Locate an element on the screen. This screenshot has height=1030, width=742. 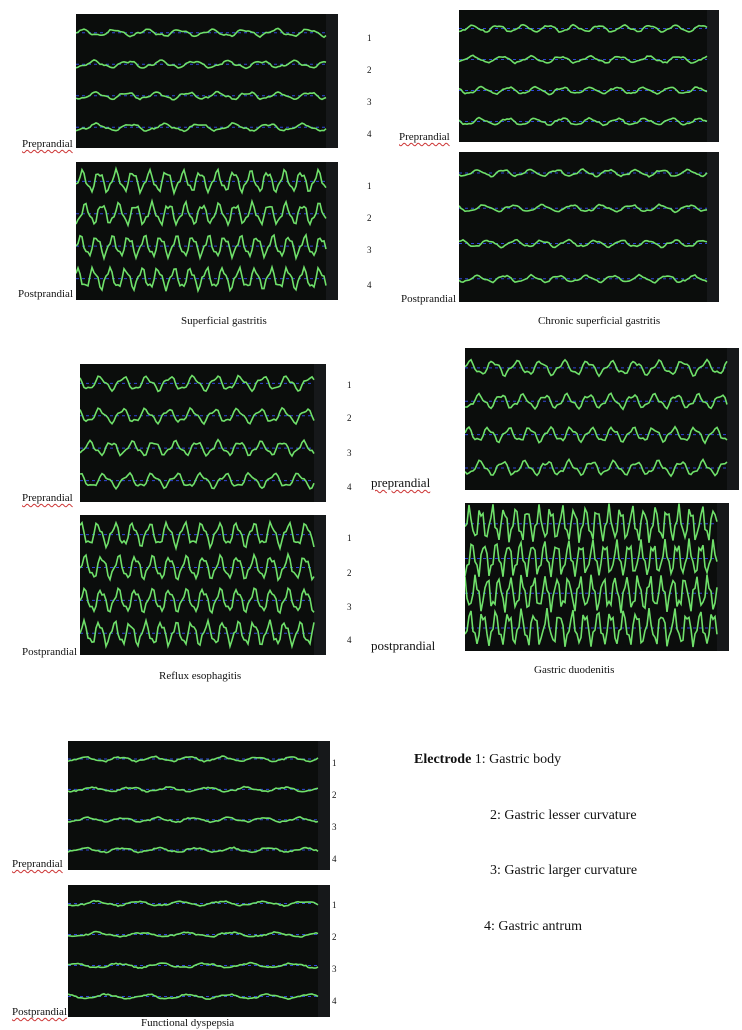
caption-gastric-duodenitis: Gastric duodenitis is located at coordinates (574, 670).